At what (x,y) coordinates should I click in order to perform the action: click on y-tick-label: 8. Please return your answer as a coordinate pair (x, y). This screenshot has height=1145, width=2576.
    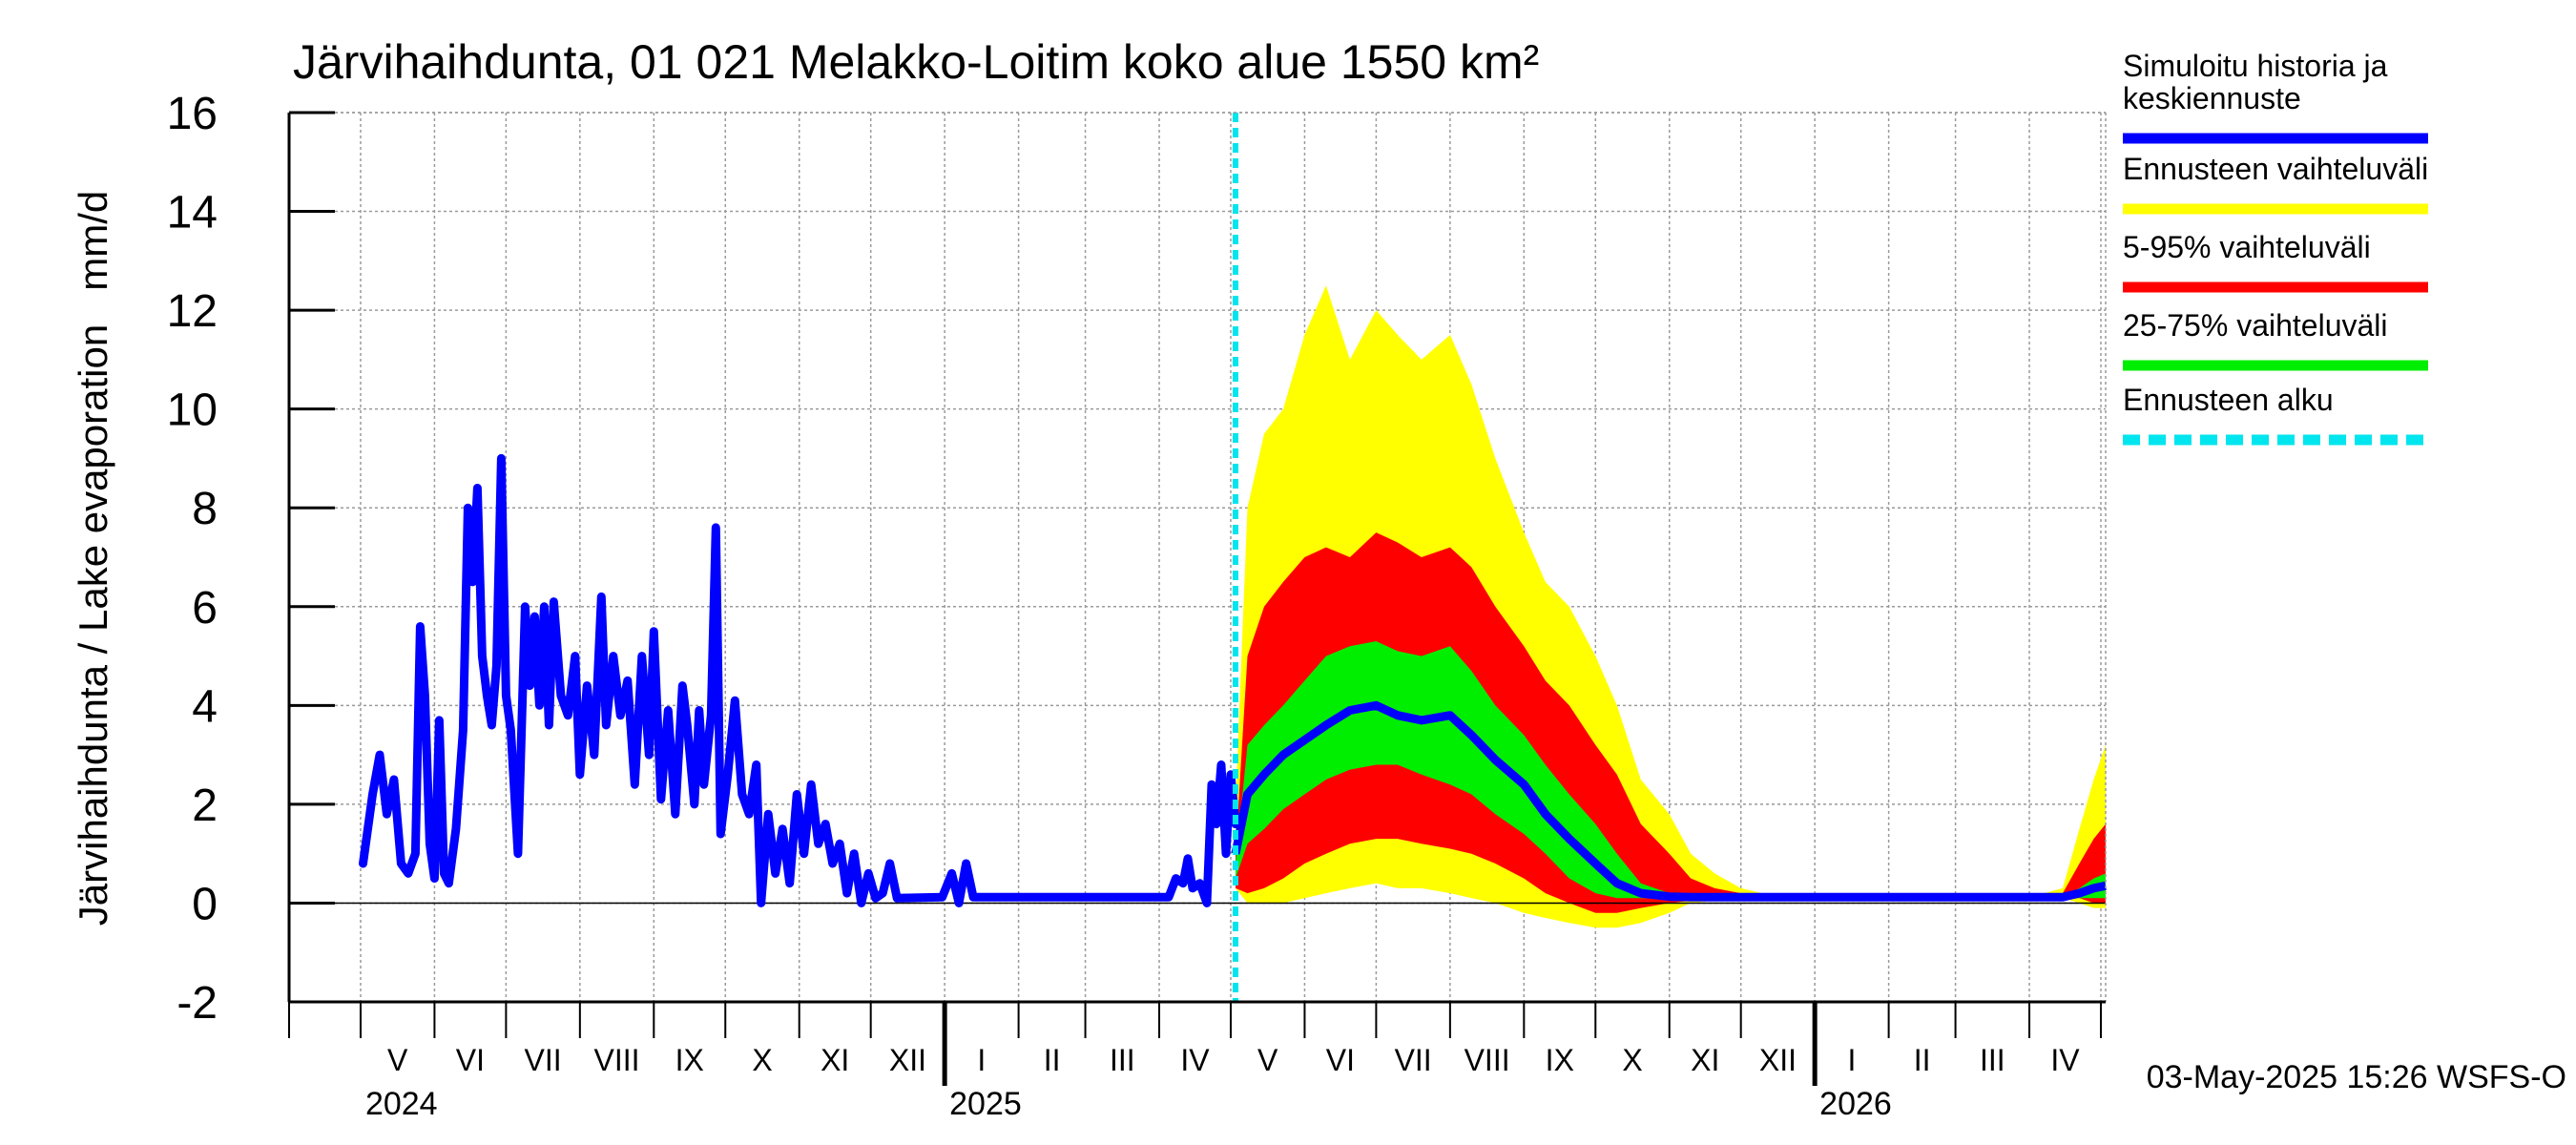
    Looking at the image, I should click on (205, 509).